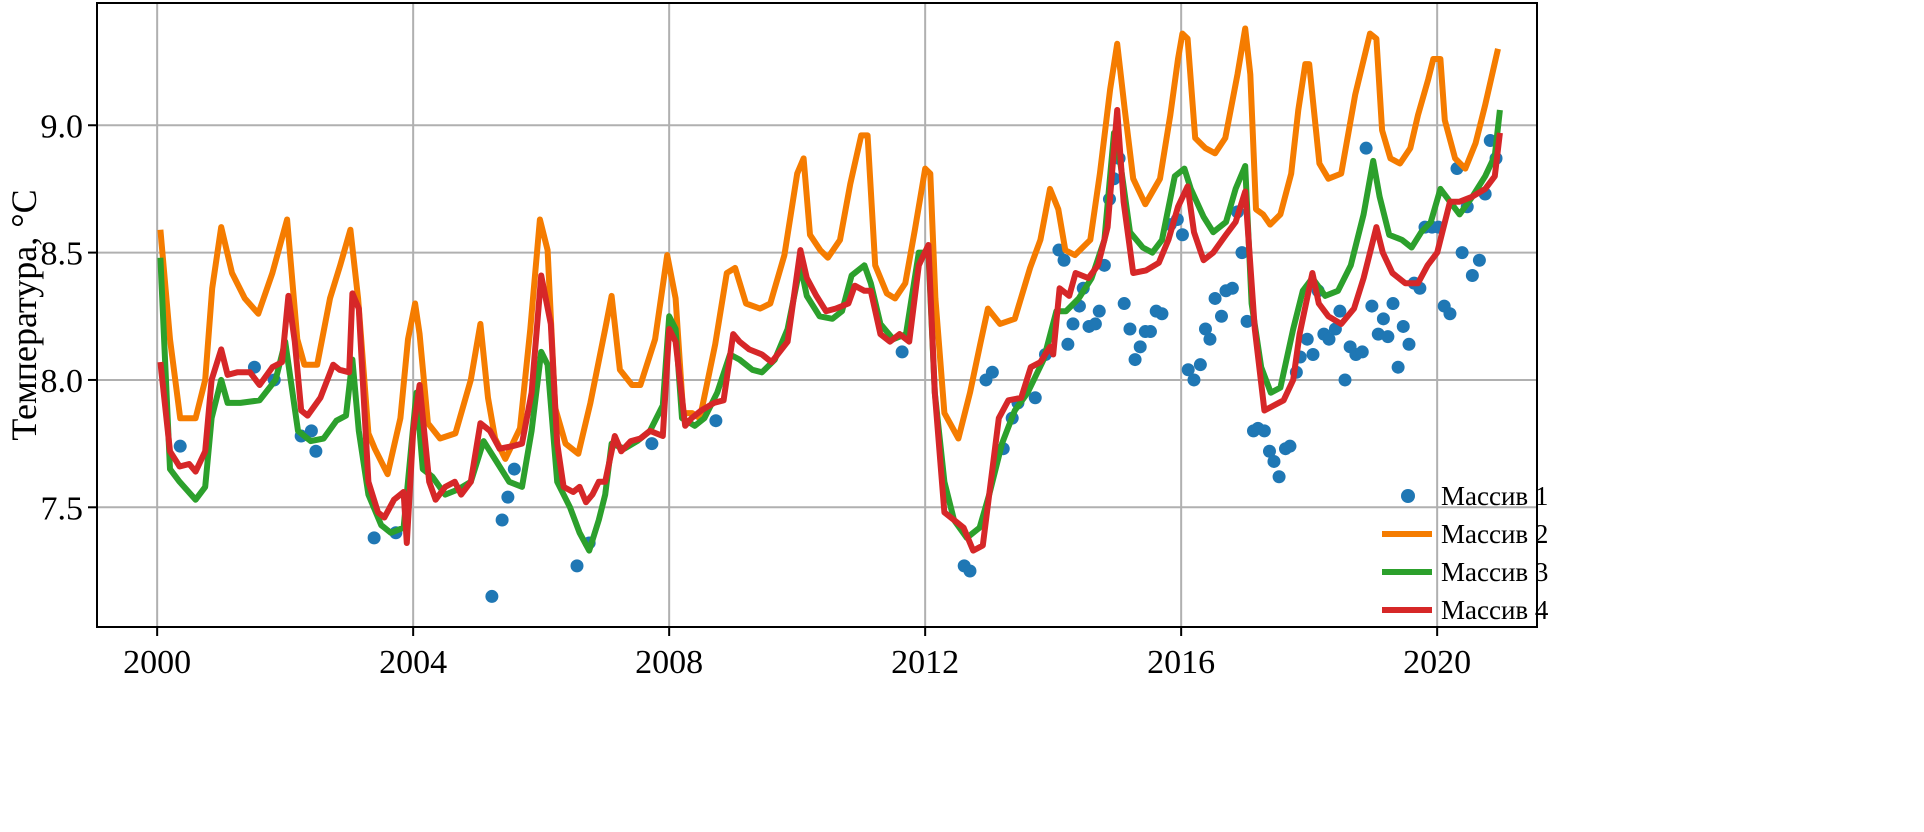  I want to click on x-tick-label: 2012, so click(925, 662).